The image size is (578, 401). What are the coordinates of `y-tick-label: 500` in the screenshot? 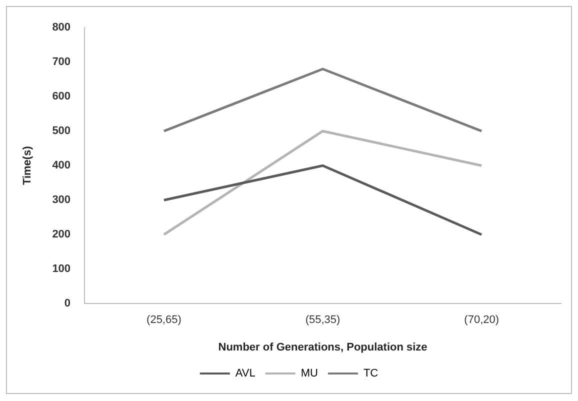 It's located at (61, 131).